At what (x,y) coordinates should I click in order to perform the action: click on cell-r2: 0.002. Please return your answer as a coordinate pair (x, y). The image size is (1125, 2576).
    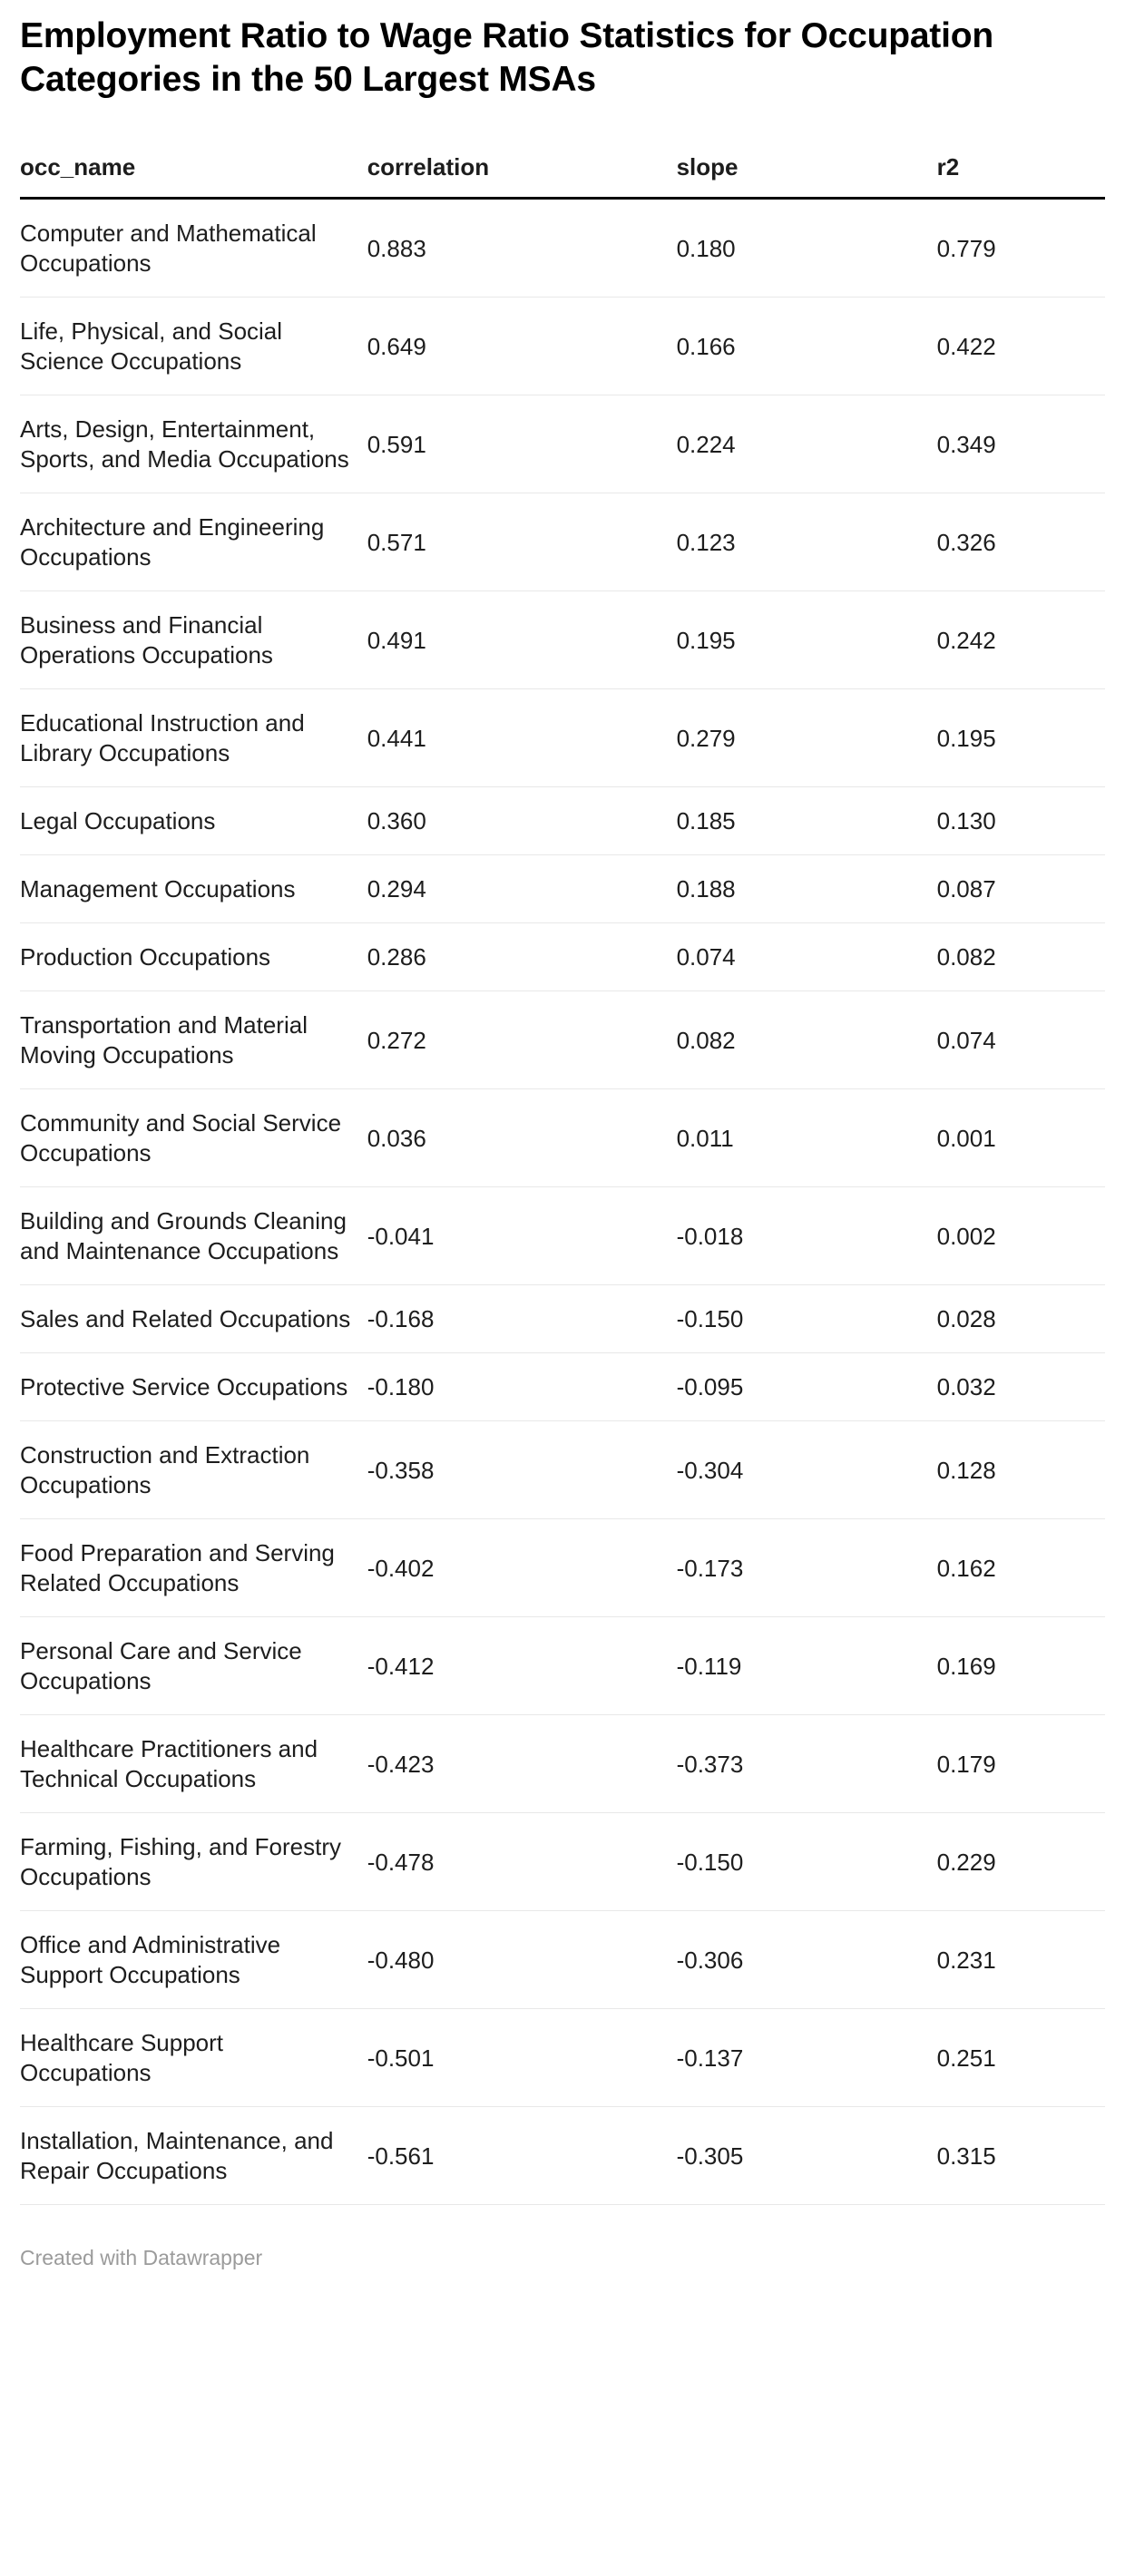
    Looking at the image, I should click on (1020, 1235).